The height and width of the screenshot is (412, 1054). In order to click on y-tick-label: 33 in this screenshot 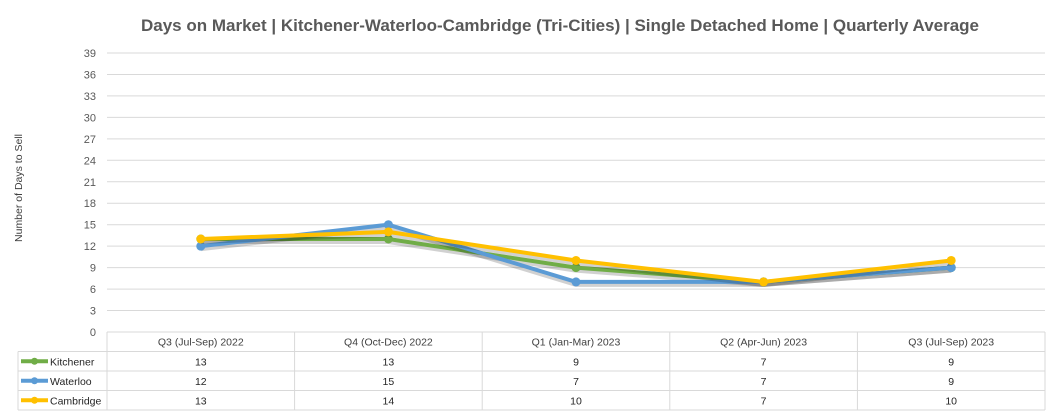, I will do `click(90, 97)`.